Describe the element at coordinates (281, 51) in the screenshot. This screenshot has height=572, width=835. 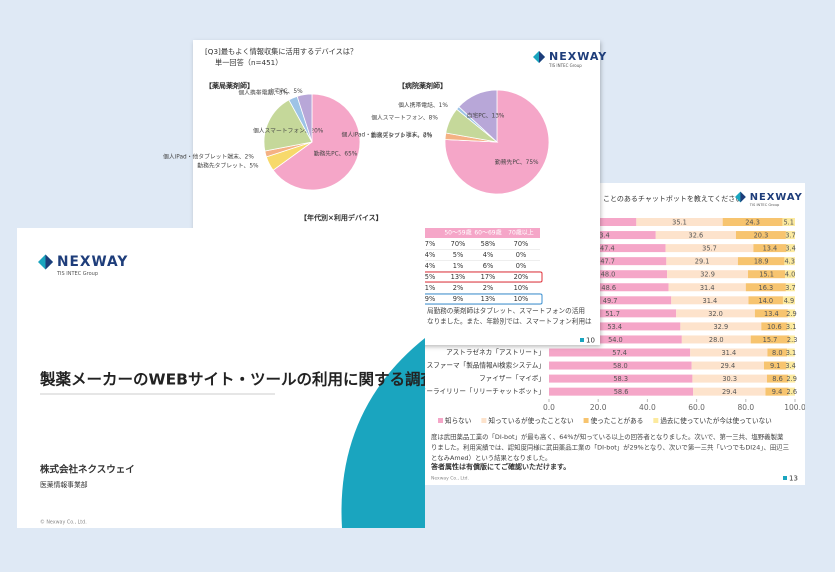
I see `question: [Q3]最もよく情報収集に活用するデバイスは？` at that location.